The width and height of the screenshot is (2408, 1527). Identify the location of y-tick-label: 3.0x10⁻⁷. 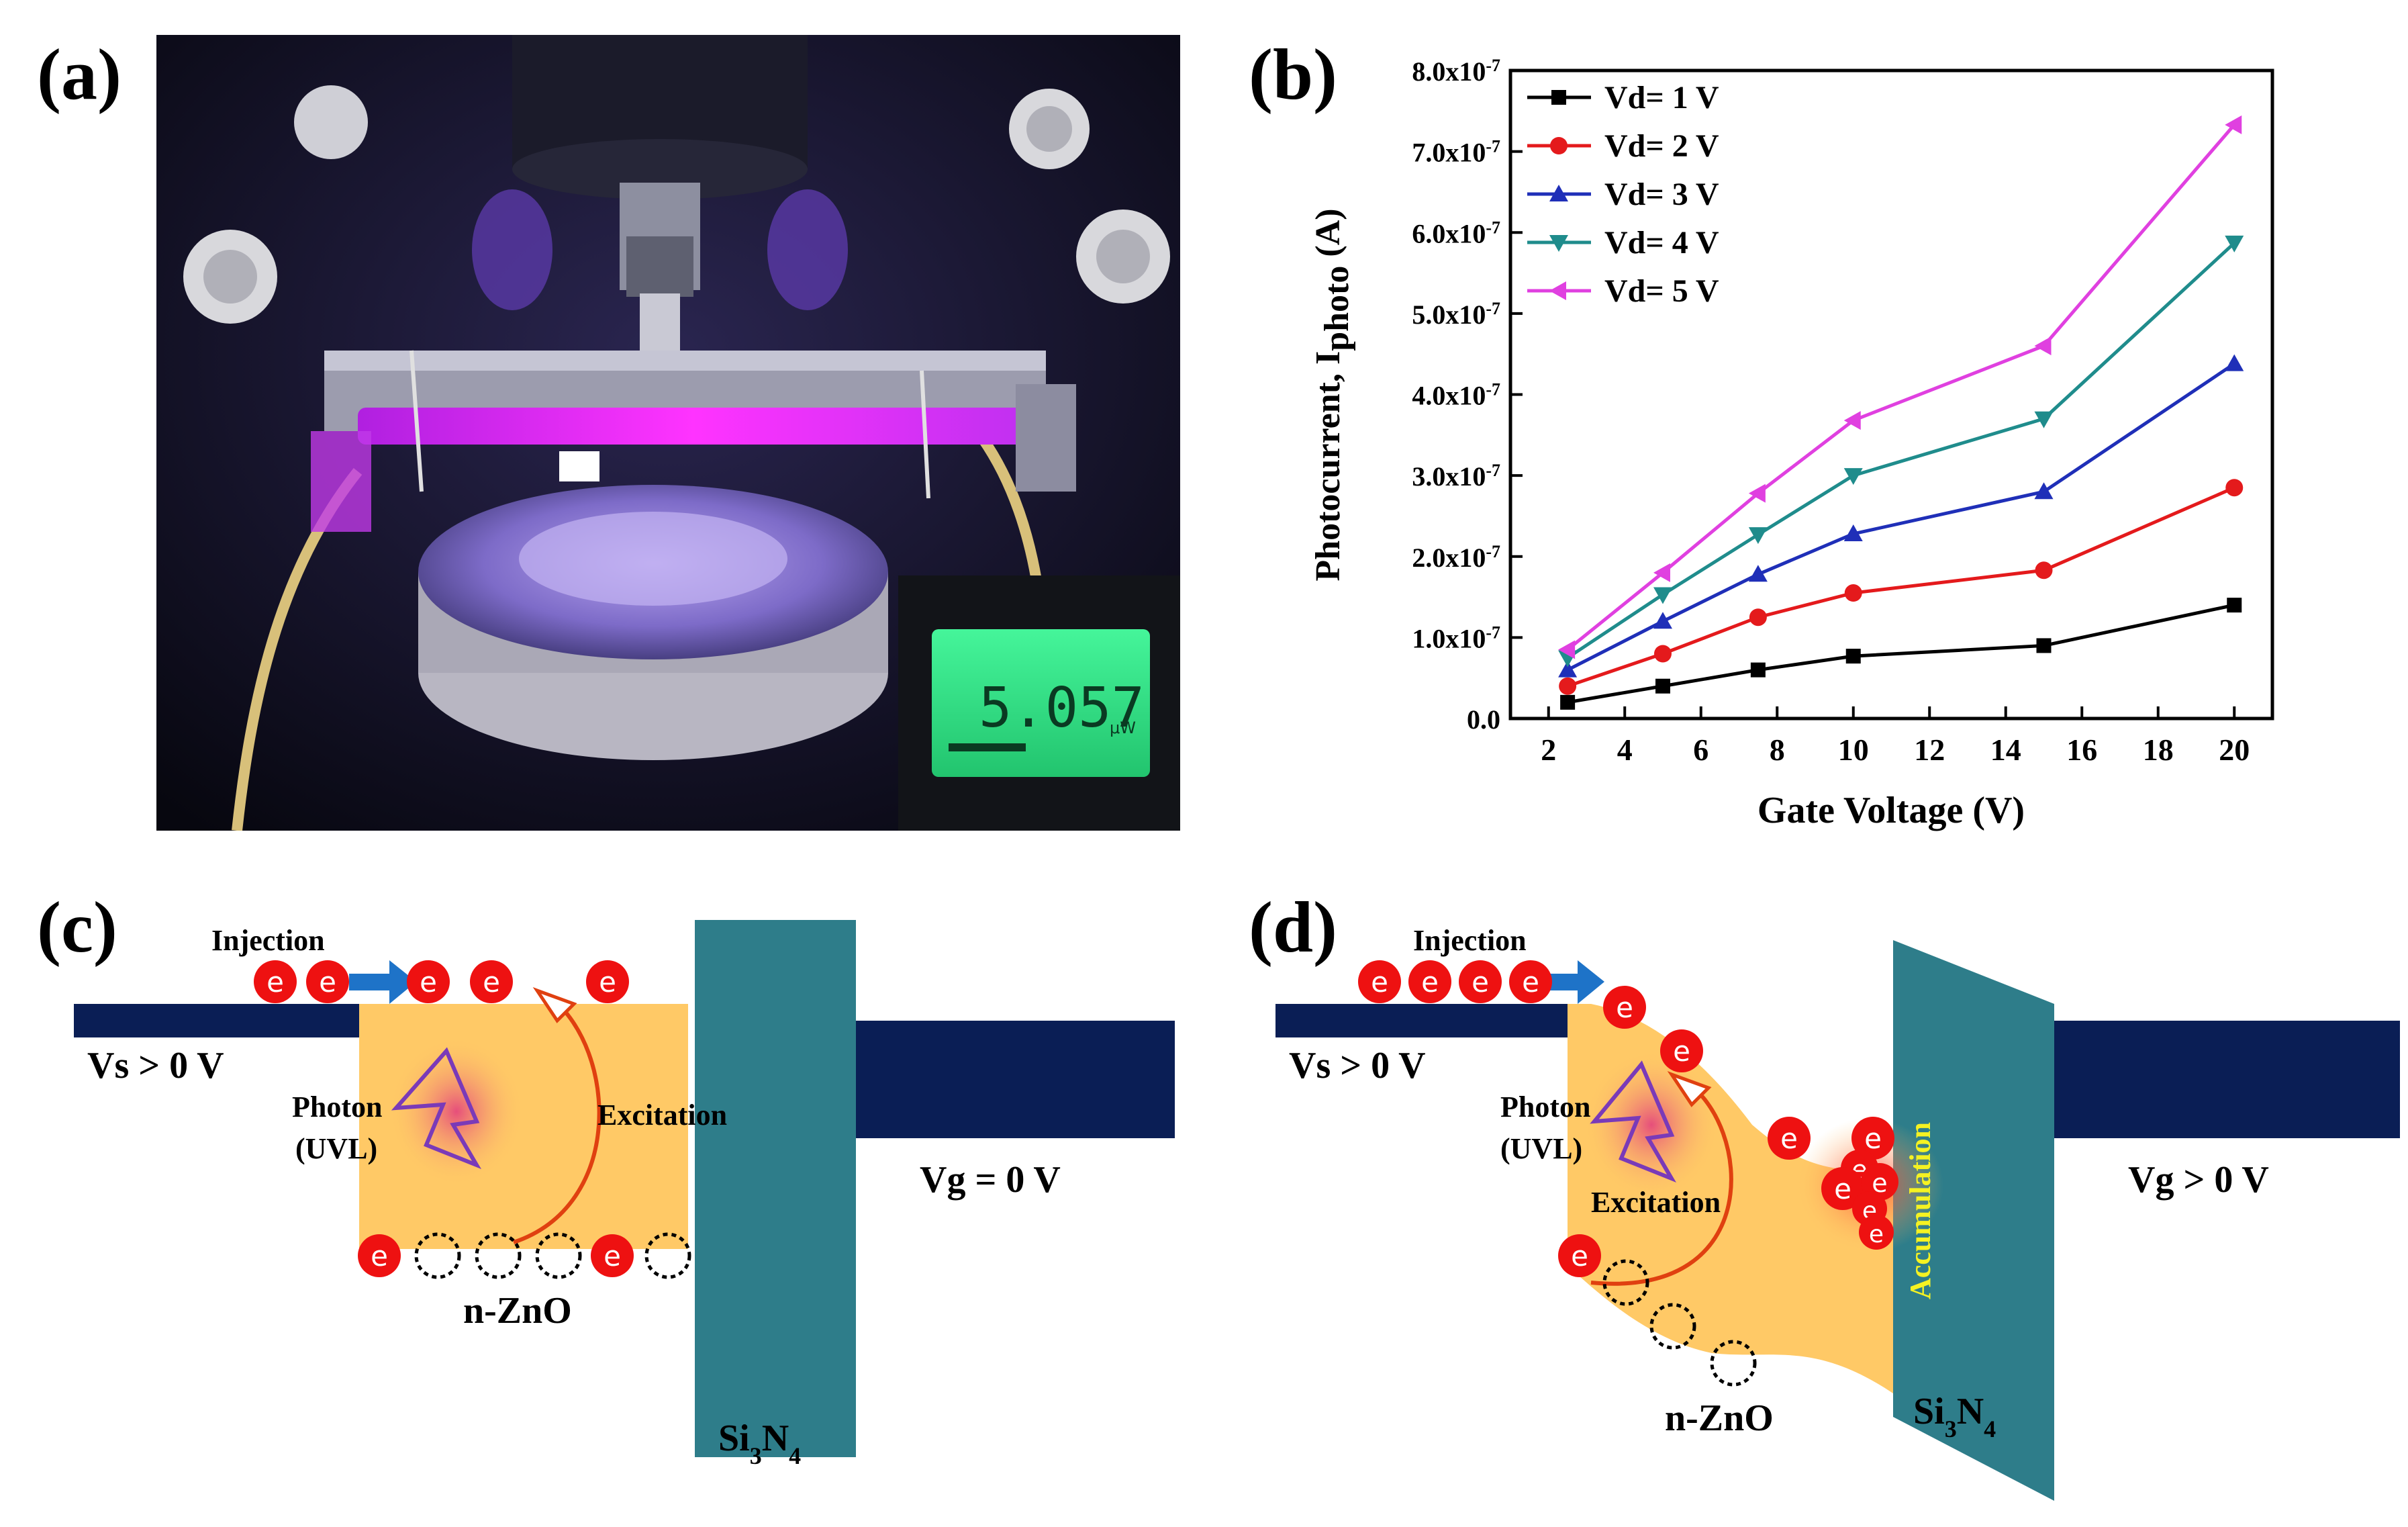
(1456, 476).